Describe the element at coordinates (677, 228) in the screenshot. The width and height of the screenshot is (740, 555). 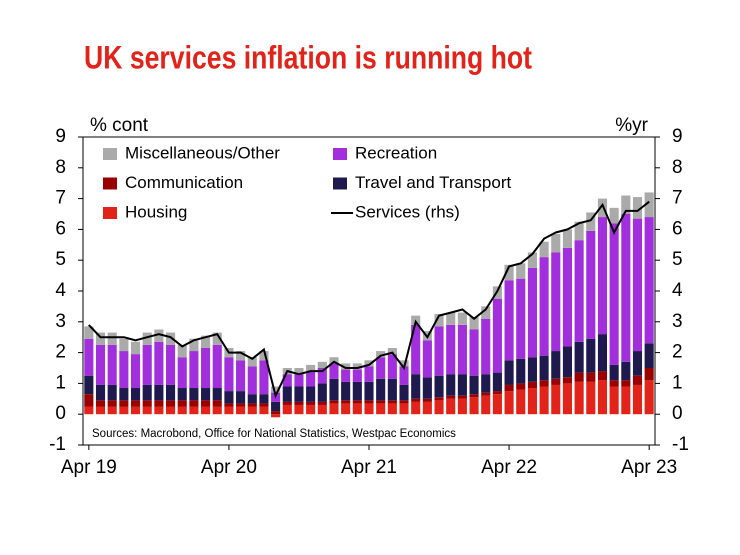
I see `y2-tick-label: 6` at that location.